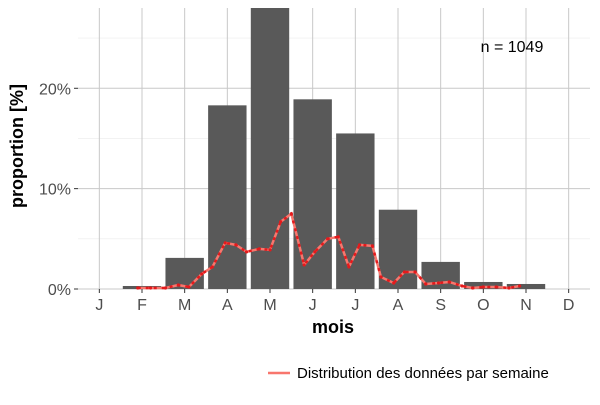 This screenshot has height=405, width=600. I want to click on weekly-distribution-line, so click(328, 251).